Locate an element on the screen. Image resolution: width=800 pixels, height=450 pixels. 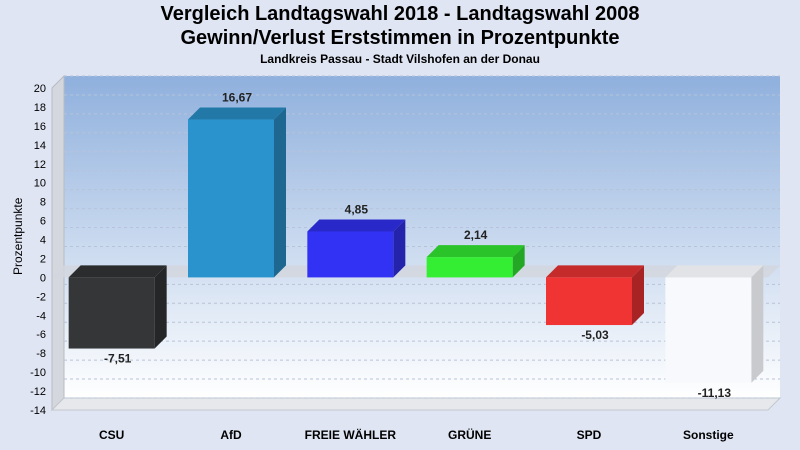
data-label: 2,14 is located at coordinates (476, 235).